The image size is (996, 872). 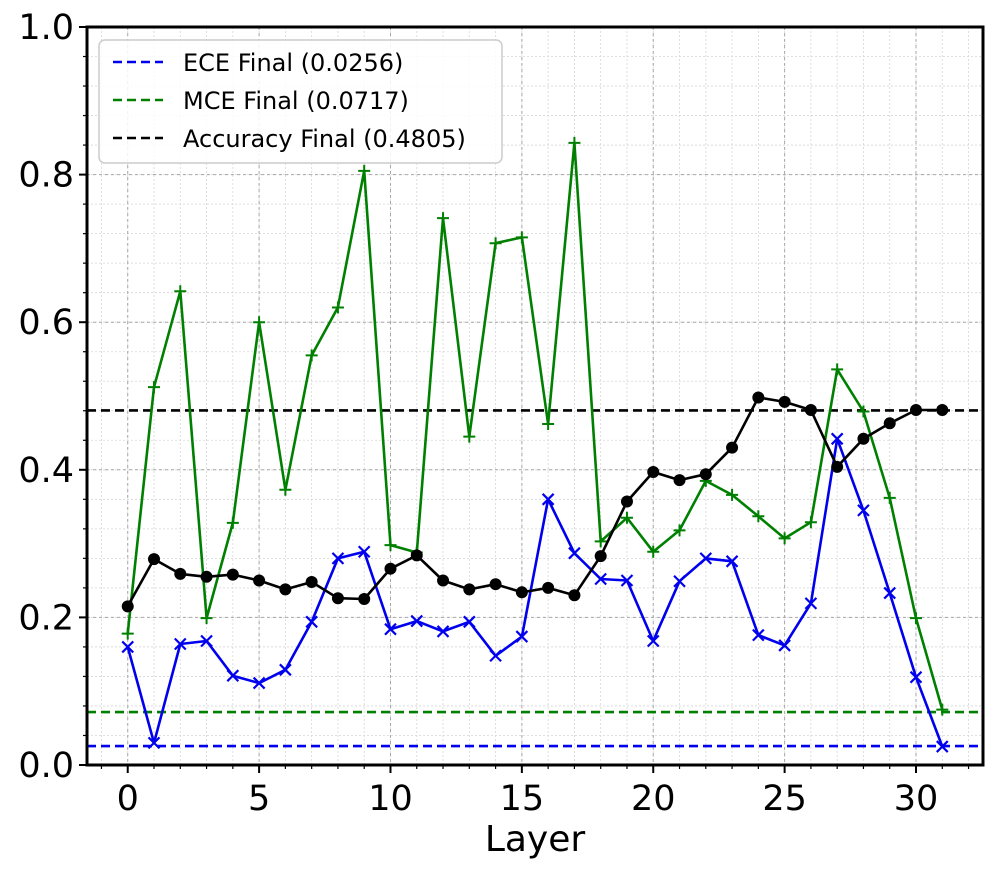 What do you see at coordinates (46, 766) in the screenshot?
I see `y-tick-label: 0.0` at bounding box center [46, 766].